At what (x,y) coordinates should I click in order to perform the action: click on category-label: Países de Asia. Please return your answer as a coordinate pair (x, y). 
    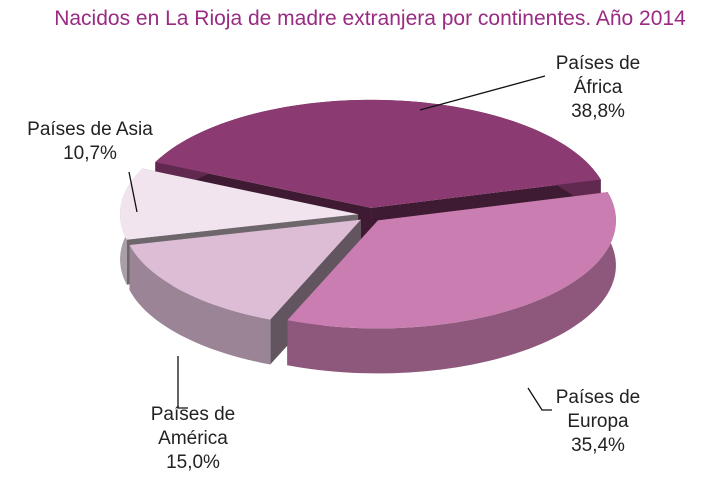
    Looking at the image, I should click on (90, 129).